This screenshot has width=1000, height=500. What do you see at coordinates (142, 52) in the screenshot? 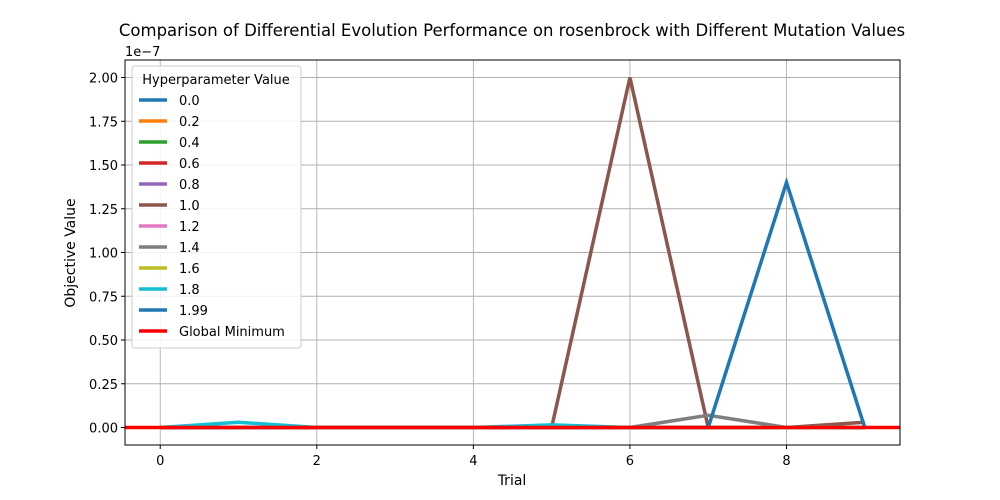
I see `y-offset-label: 1e−7` at bounding box center [142, 52].